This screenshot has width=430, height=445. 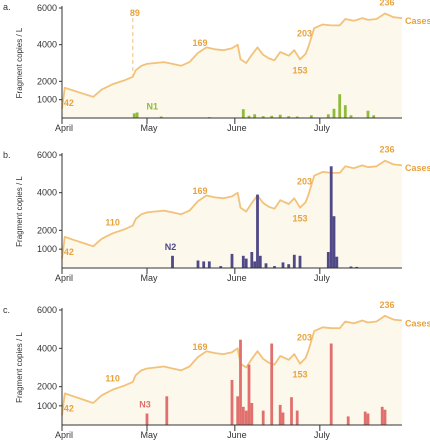 What do you see at coordinates (145, 405) in the screenshot?
I see `series-label: N3` at bounding box center [145, 405].